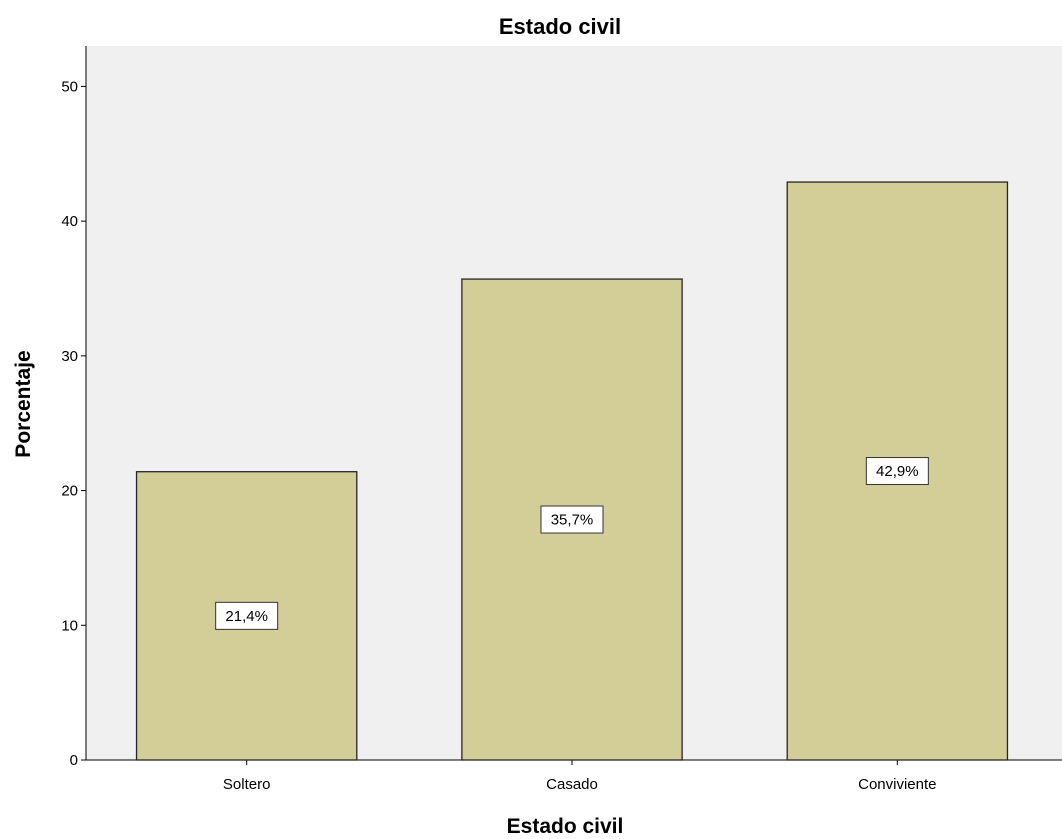 The width and height of the screenshot is (1062, 839). I want to click on x-tick-label: Conviviente, so click(897, 784).